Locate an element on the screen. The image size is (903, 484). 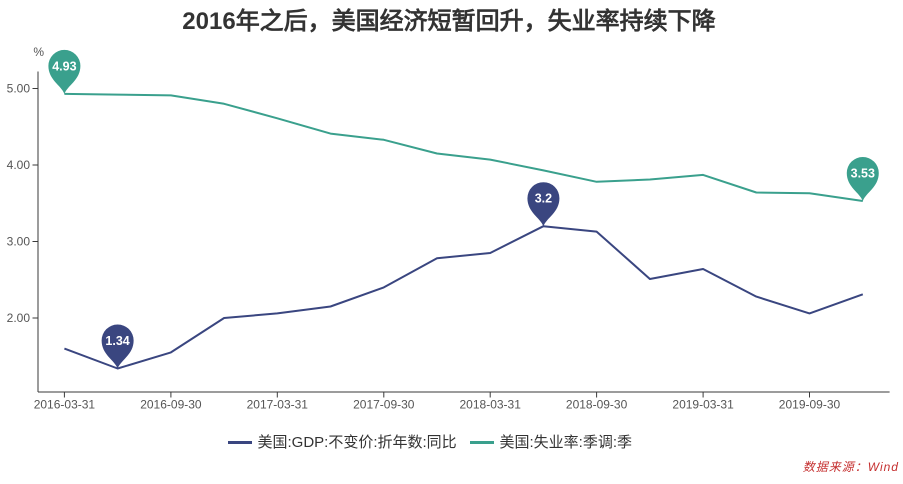
svg-text: 5.00 is located at coordinates (19, 89).